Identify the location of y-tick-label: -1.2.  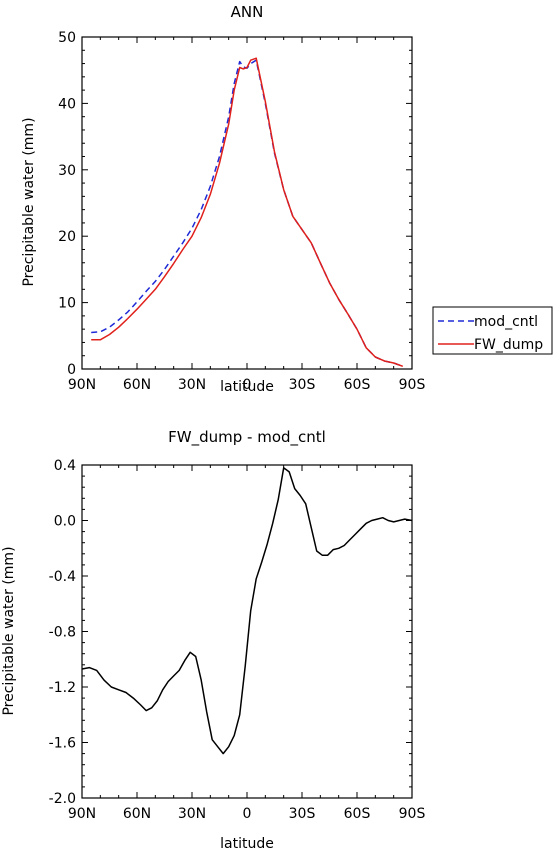
(62, 688).